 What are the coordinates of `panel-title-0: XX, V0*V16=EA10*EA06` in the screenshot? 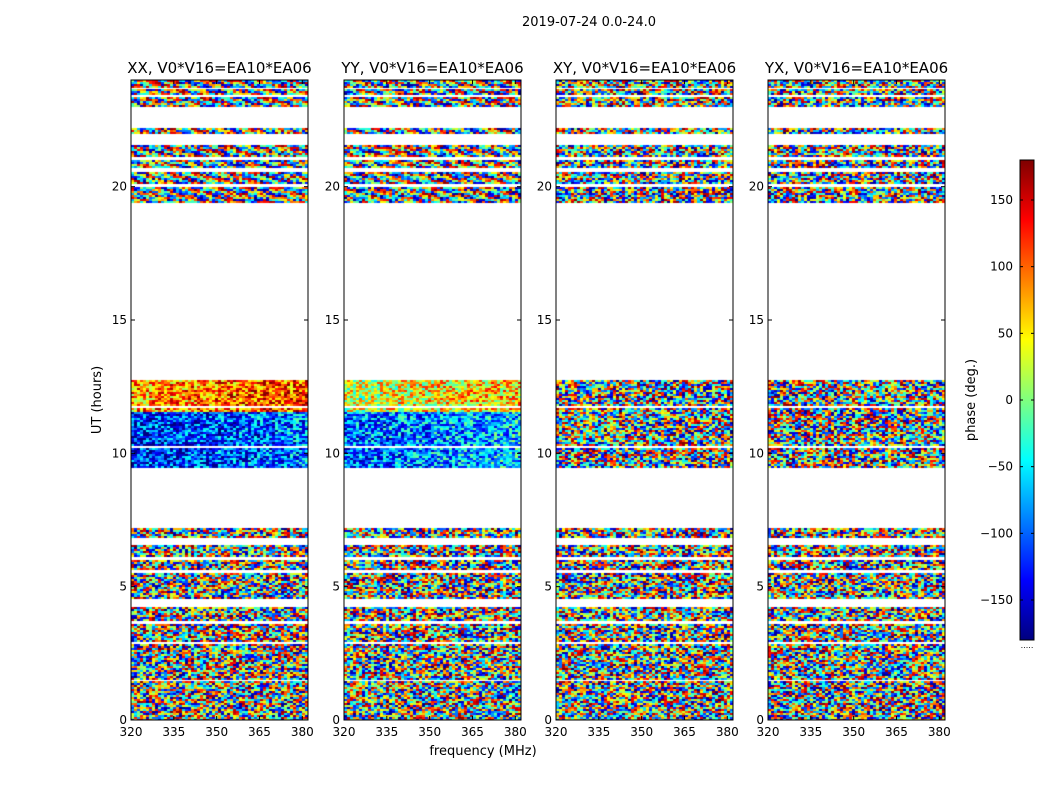 It's located at (219, 68).